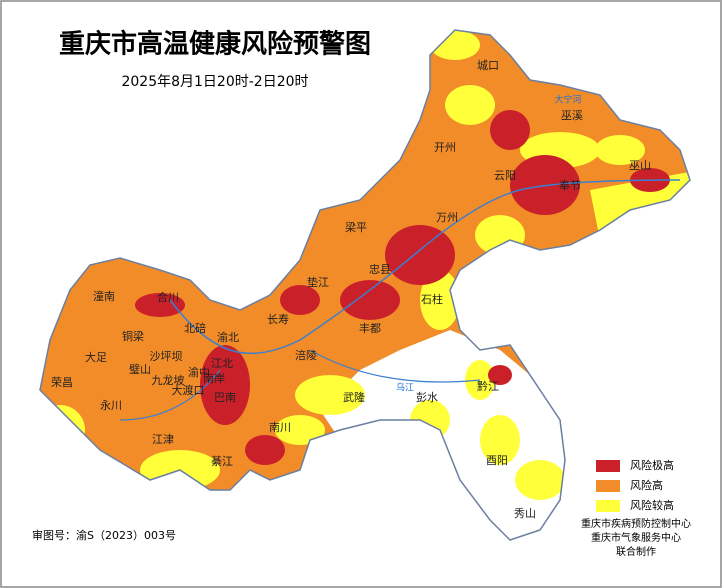 The width and height of the screenshot is (722, 588). What do you see at coordinates (111, 405) in the screenshot?
I see `district-label: 永川` at bounding box center [111, 405].